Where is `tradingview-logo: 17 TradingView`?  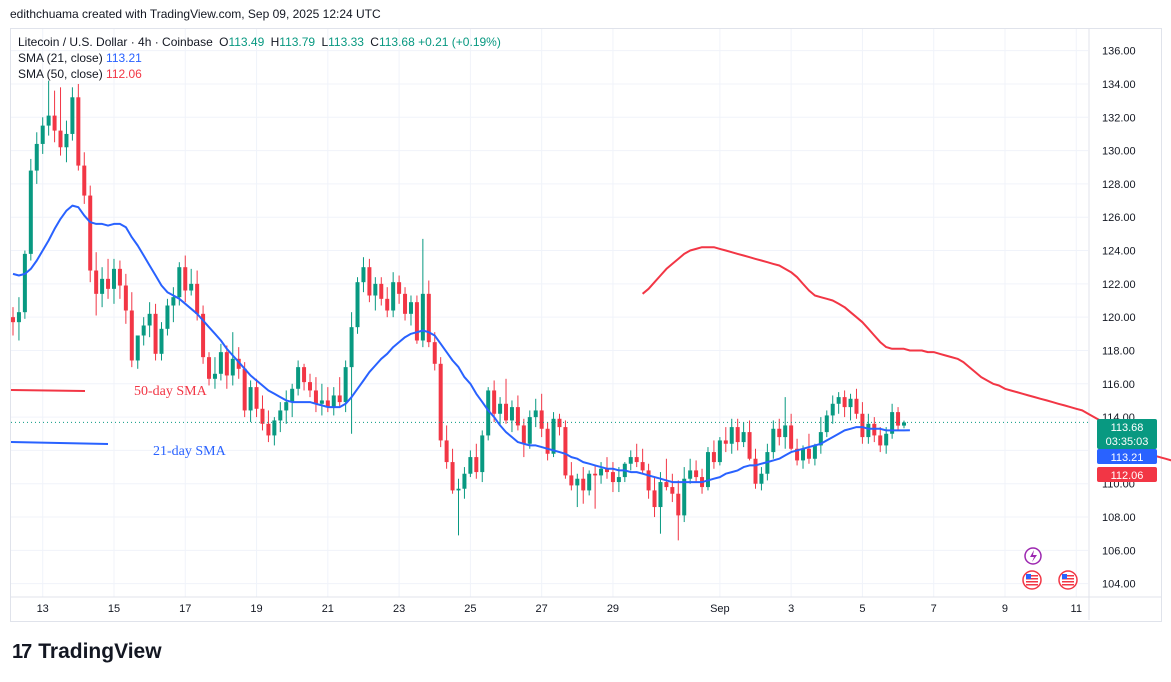
tradingview-logo: 17 TradingView is located at coordinates (87, 652).